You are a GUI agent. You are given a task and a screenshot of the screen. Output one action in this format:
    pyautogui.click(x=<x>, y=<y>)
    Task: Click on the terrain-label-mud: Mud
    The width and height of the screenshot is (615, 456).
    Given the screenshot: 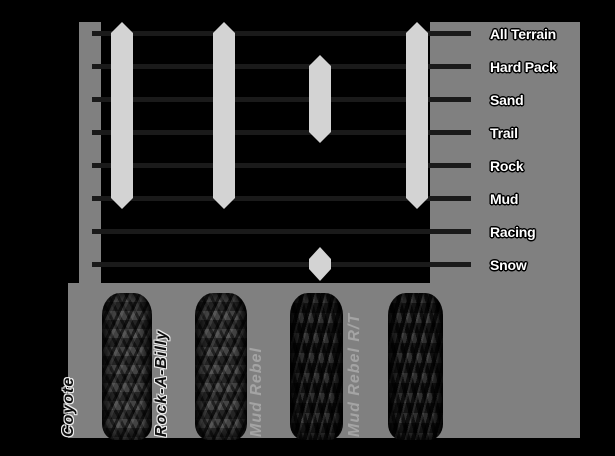 What is the action you would take?
    pyautogui.click(x=504, y=199)
    